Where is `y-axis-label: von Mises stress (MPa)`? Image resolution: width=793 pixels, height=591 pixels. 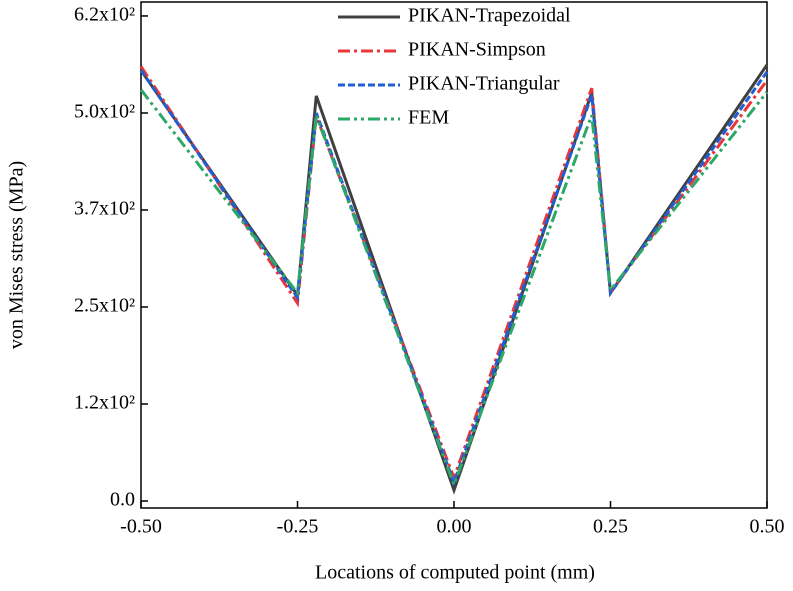
y-axis-label: von Mises stress (MPa) is located at coordinates (17, 255).